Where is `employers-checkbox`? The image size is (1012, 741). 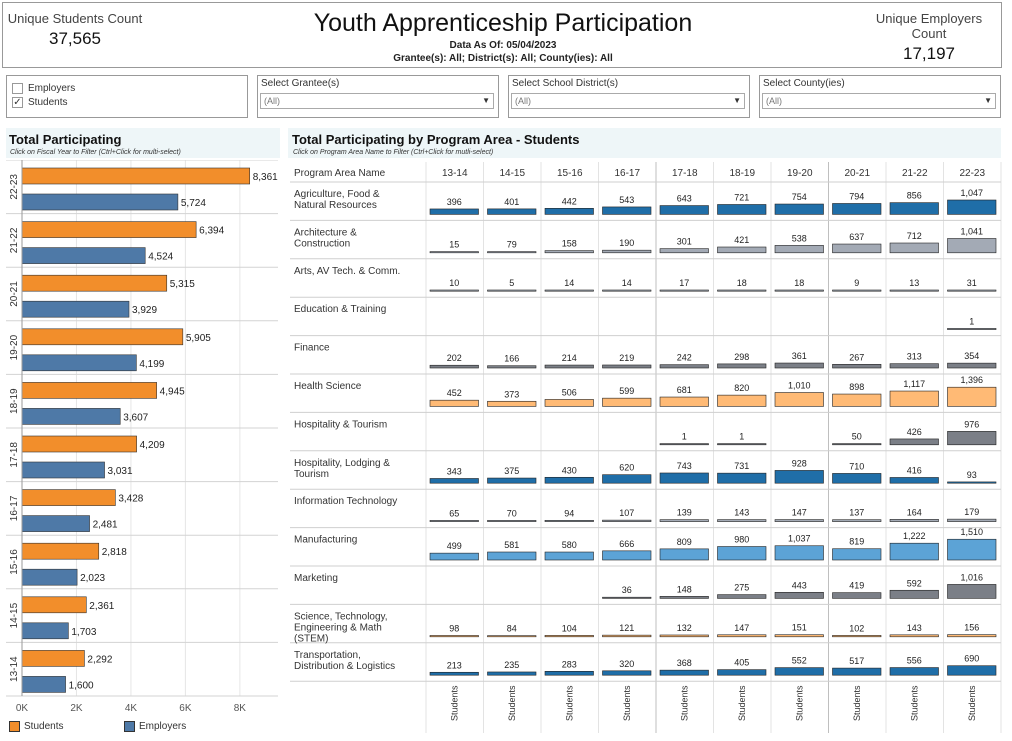 employers-checkbox is located at coordinates (17, 88).